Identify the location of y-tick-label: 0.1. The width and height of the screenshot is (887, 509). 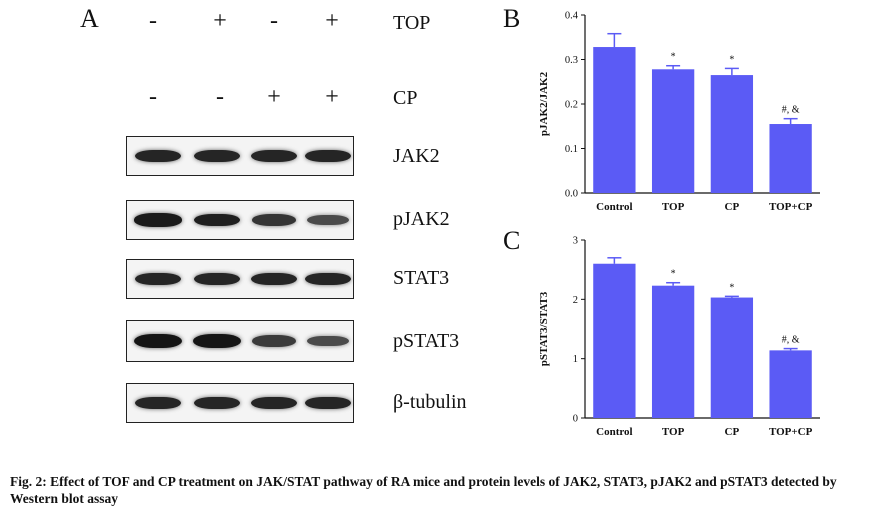
(571, 149).